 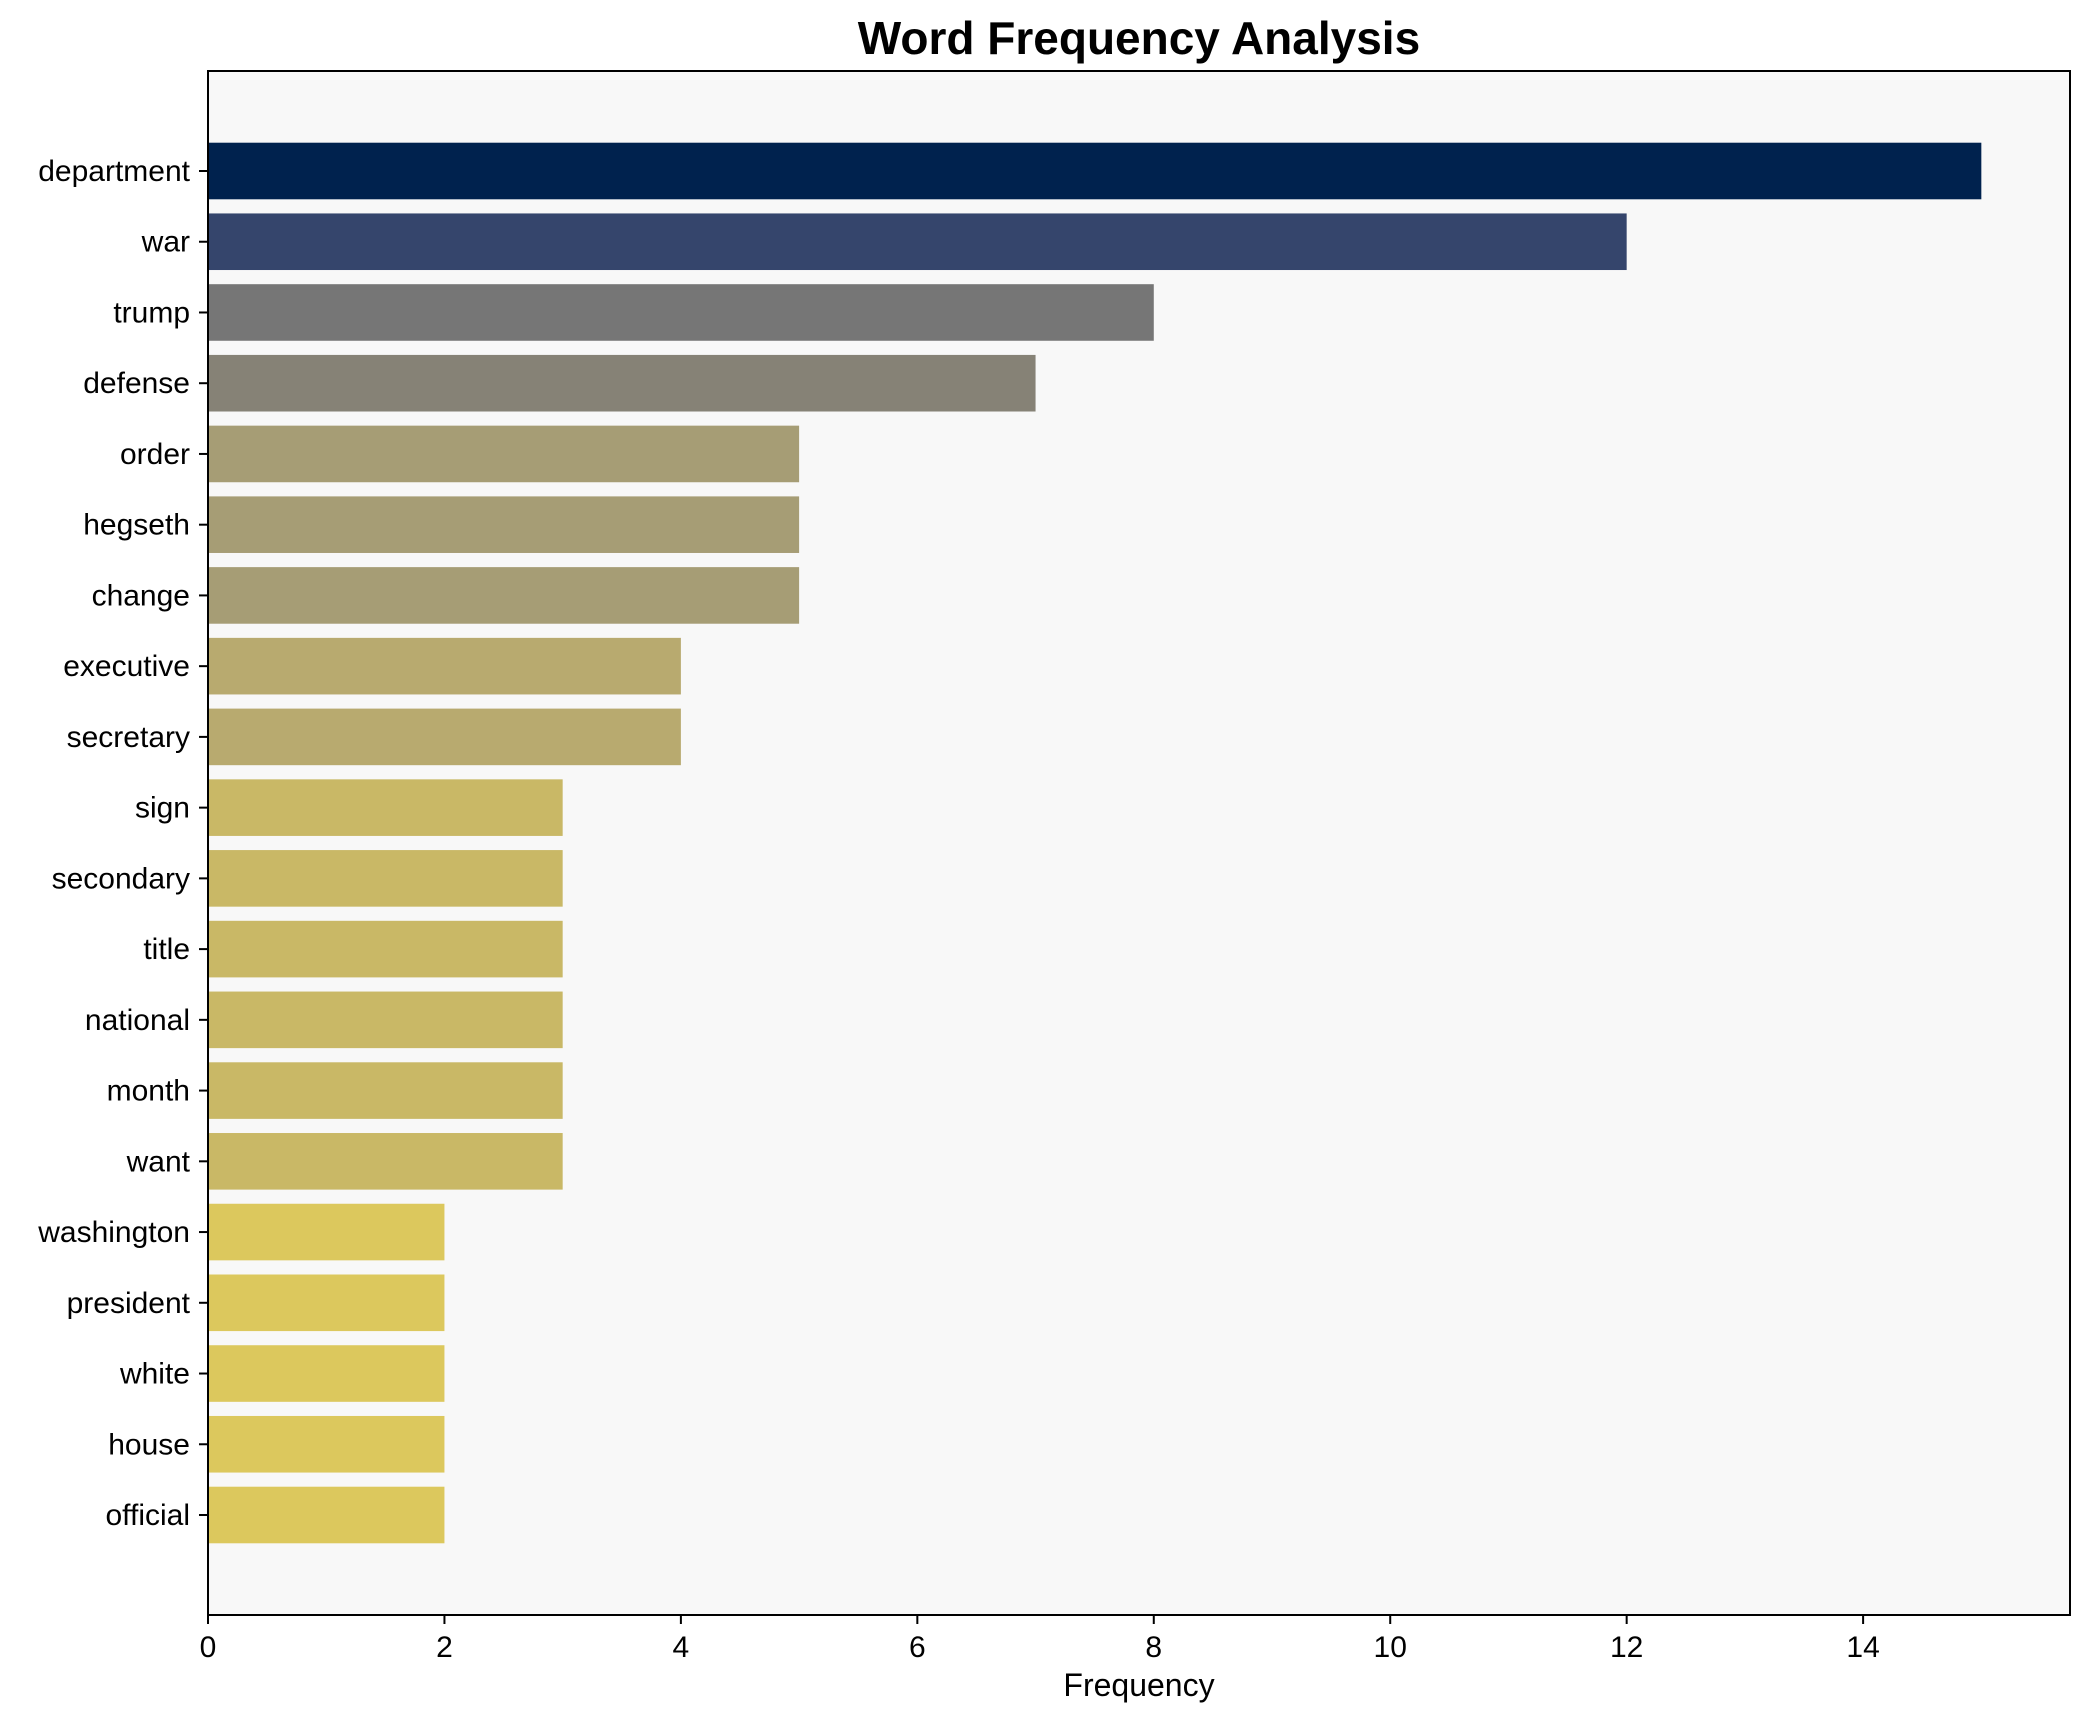 I want to click on bar-secondary, so click(x=385, y=878).